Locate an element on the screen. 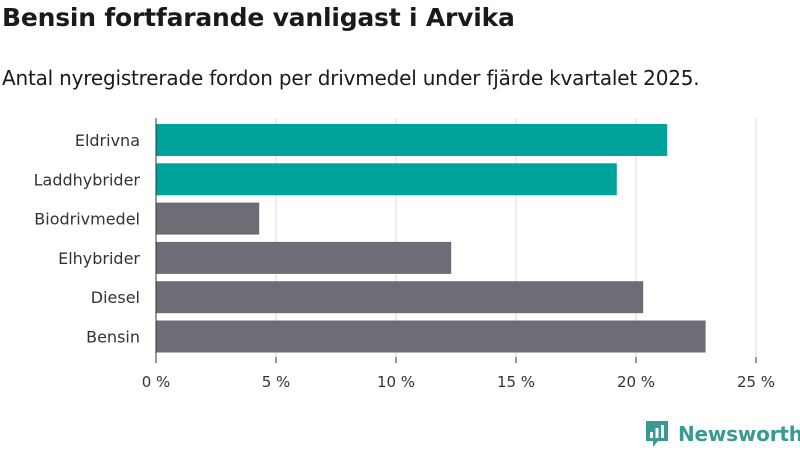  category-label: Diesel is located at coordinates (115, 297).